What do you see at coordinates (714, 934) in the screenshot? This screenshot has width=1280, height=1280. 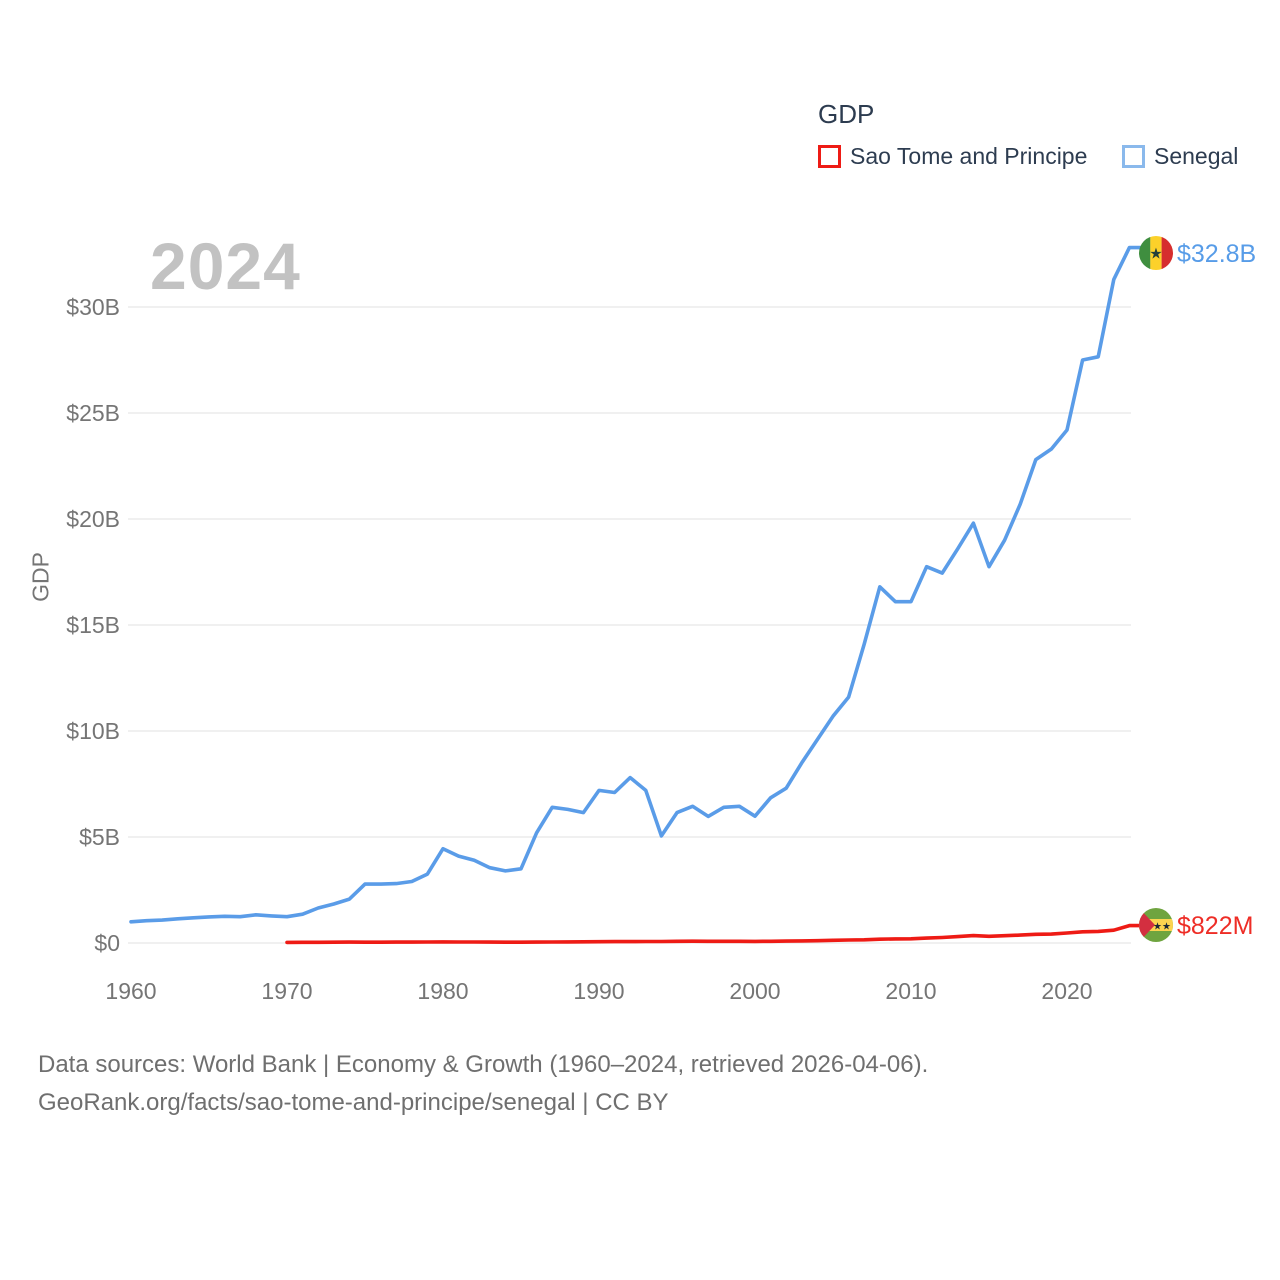 I see `sao-tome-and-principe-gdp-line` at bounding box center [714, 934].